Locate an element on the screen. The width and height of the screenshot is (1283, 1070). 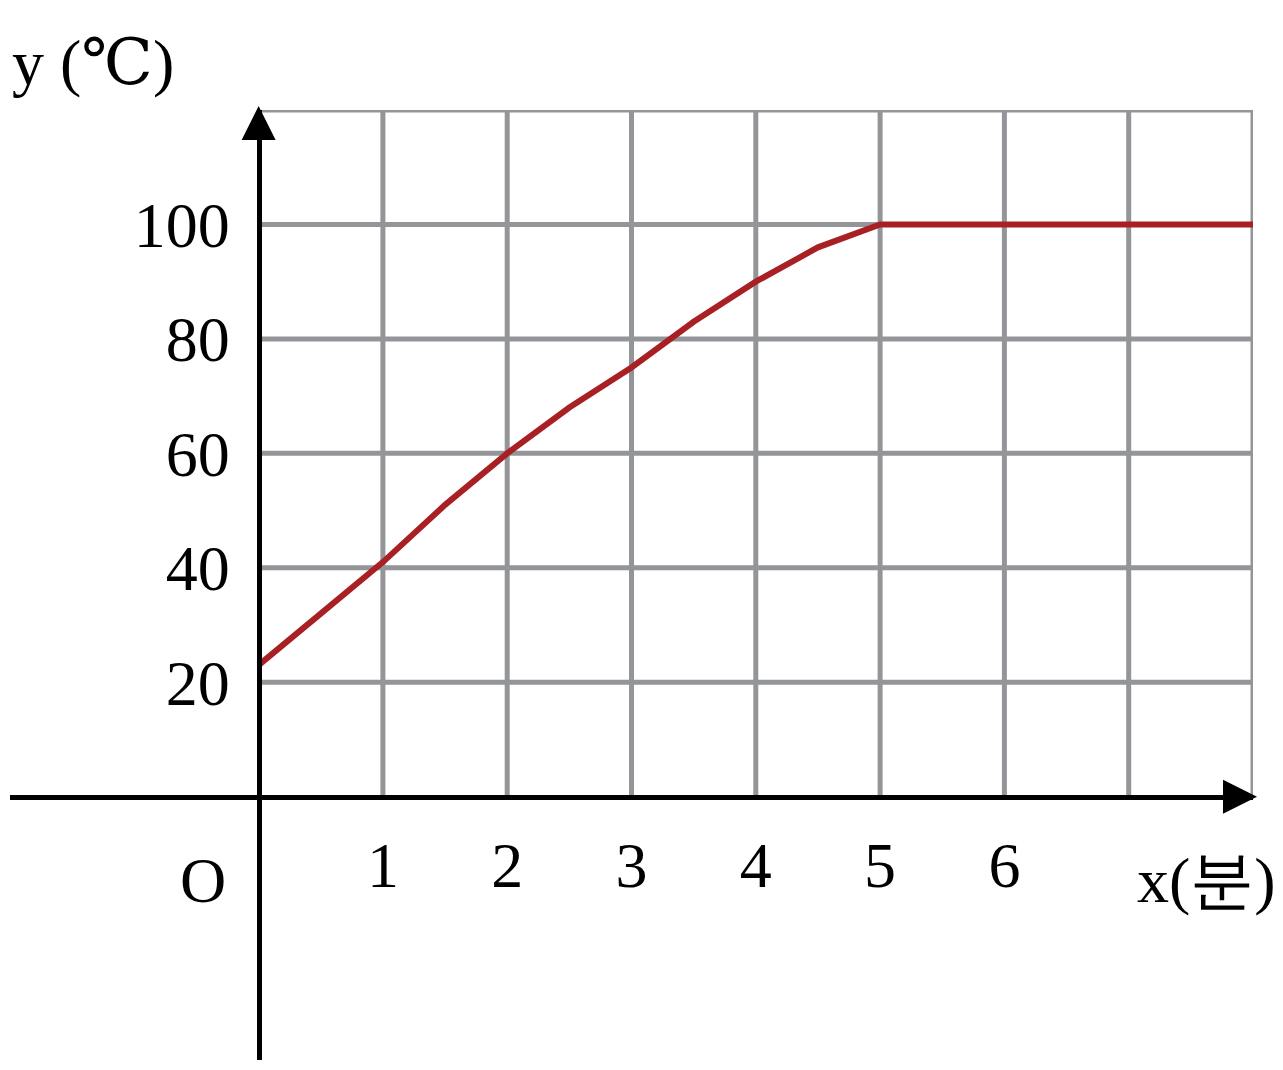
x-tick-label: 5 is located at coordinates (880, 865).